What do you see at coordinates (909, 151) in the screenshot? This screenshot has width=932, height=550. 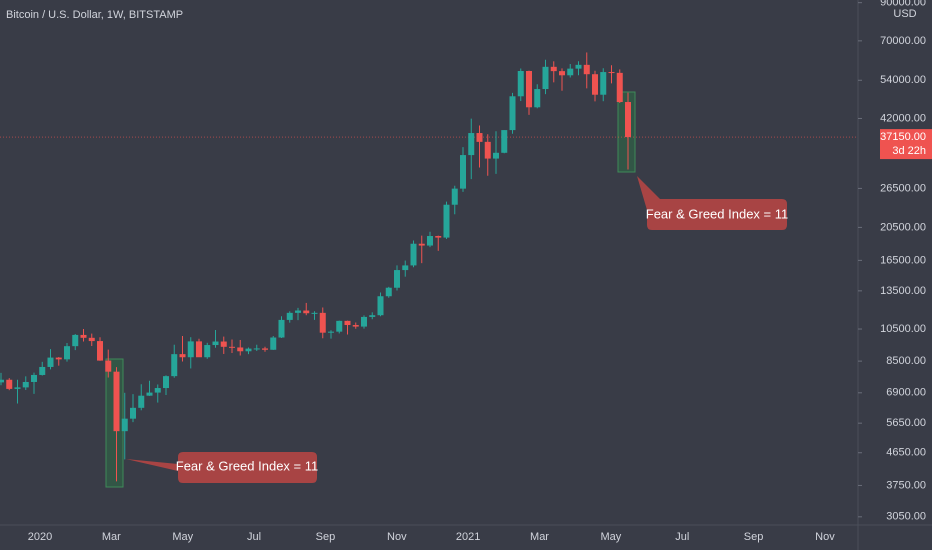 I see `countdown-label: 3d 22h` at bounding box center [909, 151].